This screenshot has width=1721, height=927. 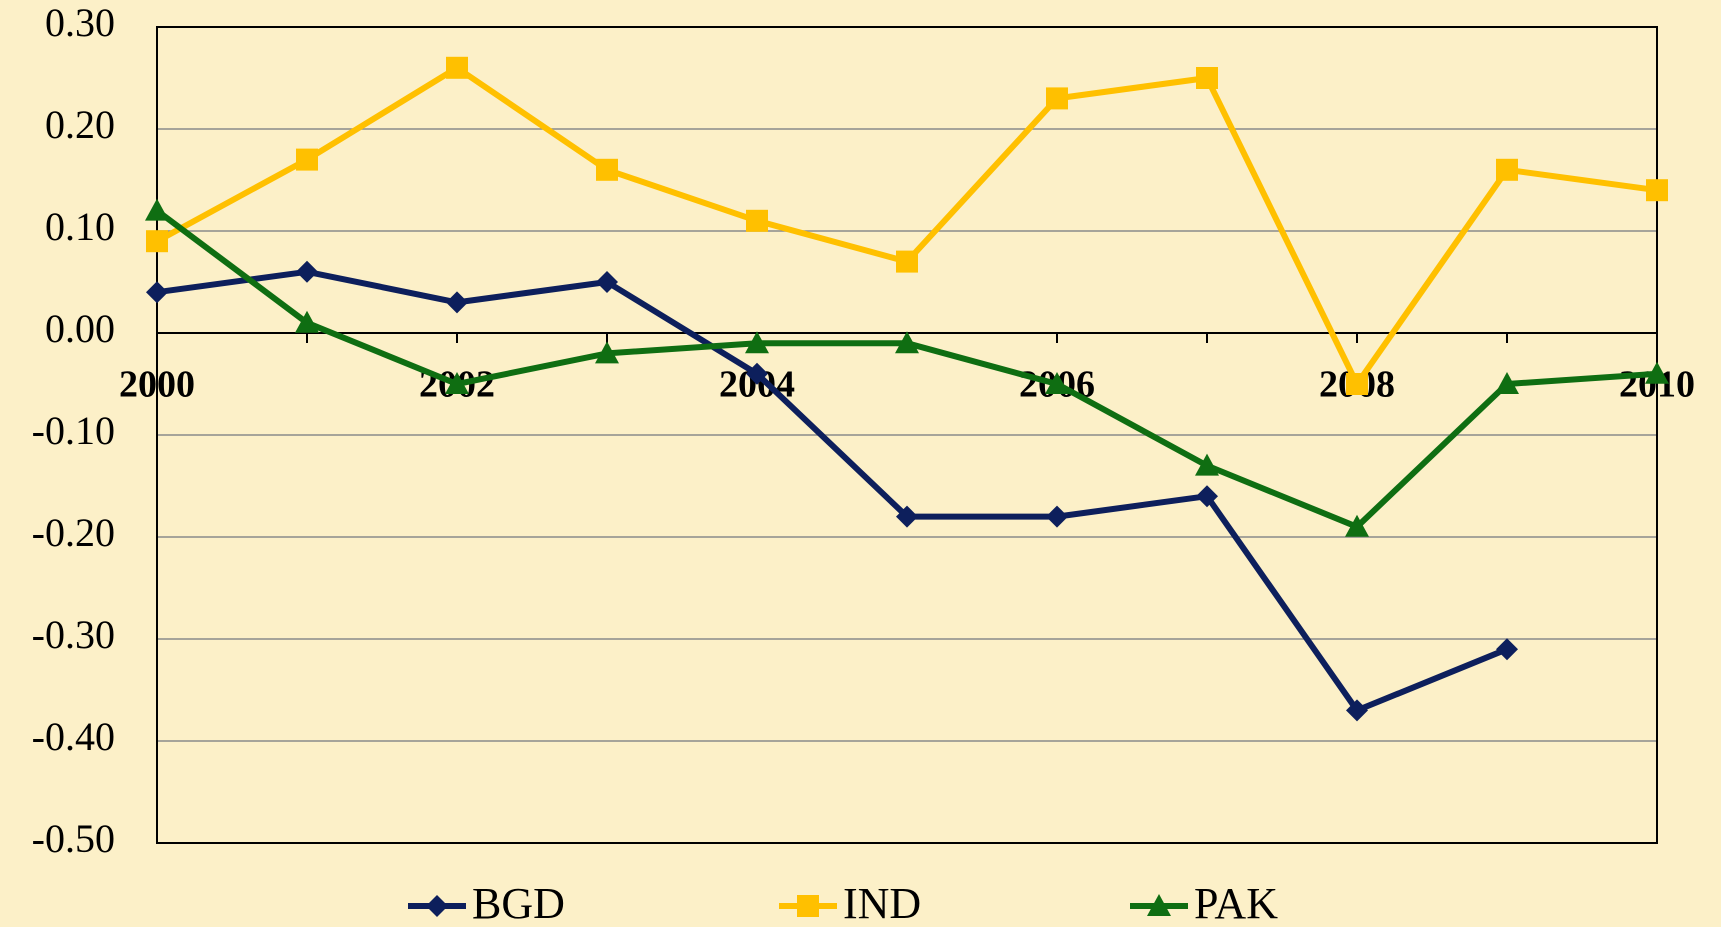 I want to click on y-tick-label: 0.20, so click(x=80, y=124).